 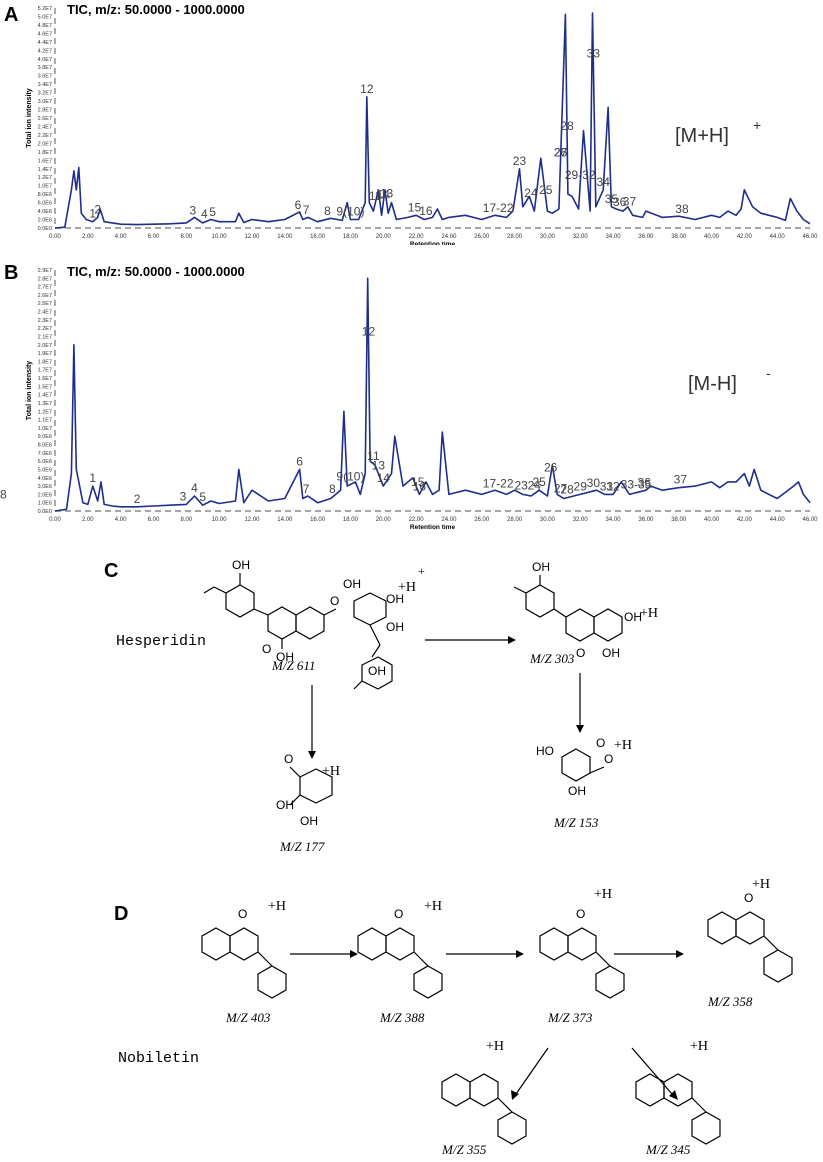 I want to click on peak-label: 12, so click(x=367, y=89).